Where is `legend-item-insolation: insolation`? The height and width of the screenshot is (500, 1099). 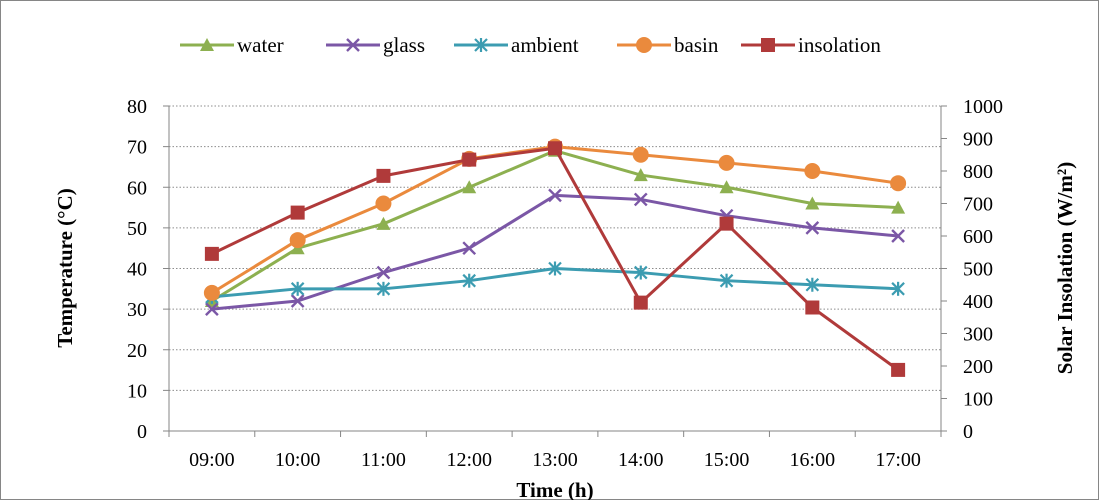
legend-item-insolation: insolation is located at coordinates (811, 45).